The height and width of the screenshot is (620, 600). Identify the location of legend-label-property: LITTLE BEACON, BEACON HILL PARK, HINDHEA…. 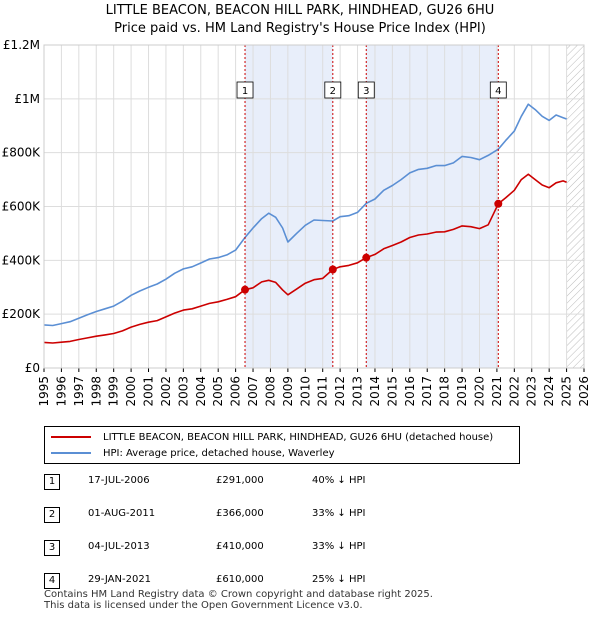
(298, 437).